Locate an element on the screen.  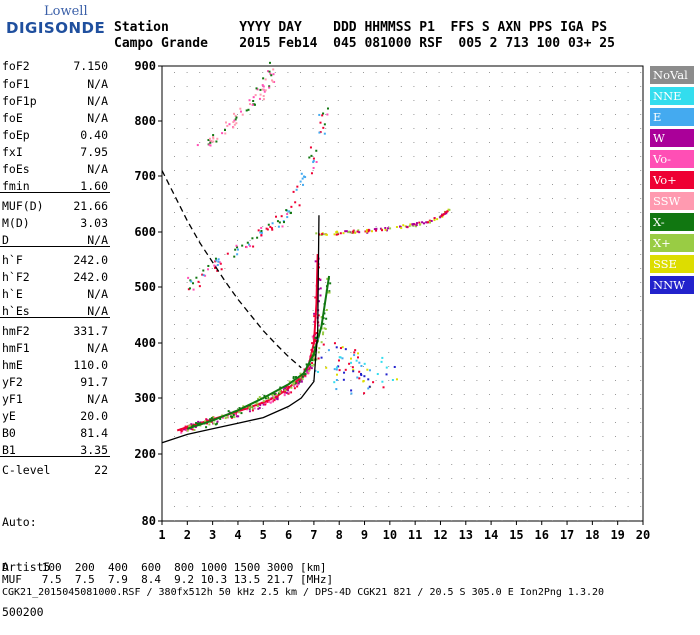
trace-line is located at coordinates (247, 342).